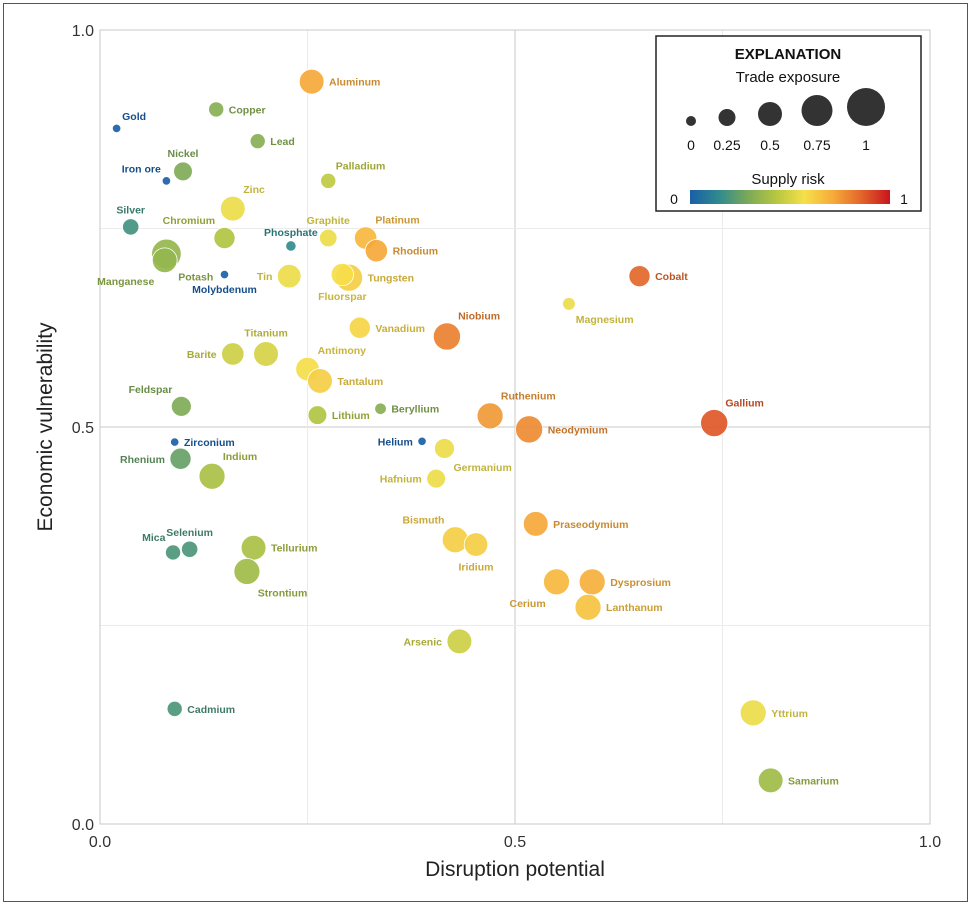 This screenshot has height=908, width=975. I want to click on point-label: Chromium, so click(189, 221).